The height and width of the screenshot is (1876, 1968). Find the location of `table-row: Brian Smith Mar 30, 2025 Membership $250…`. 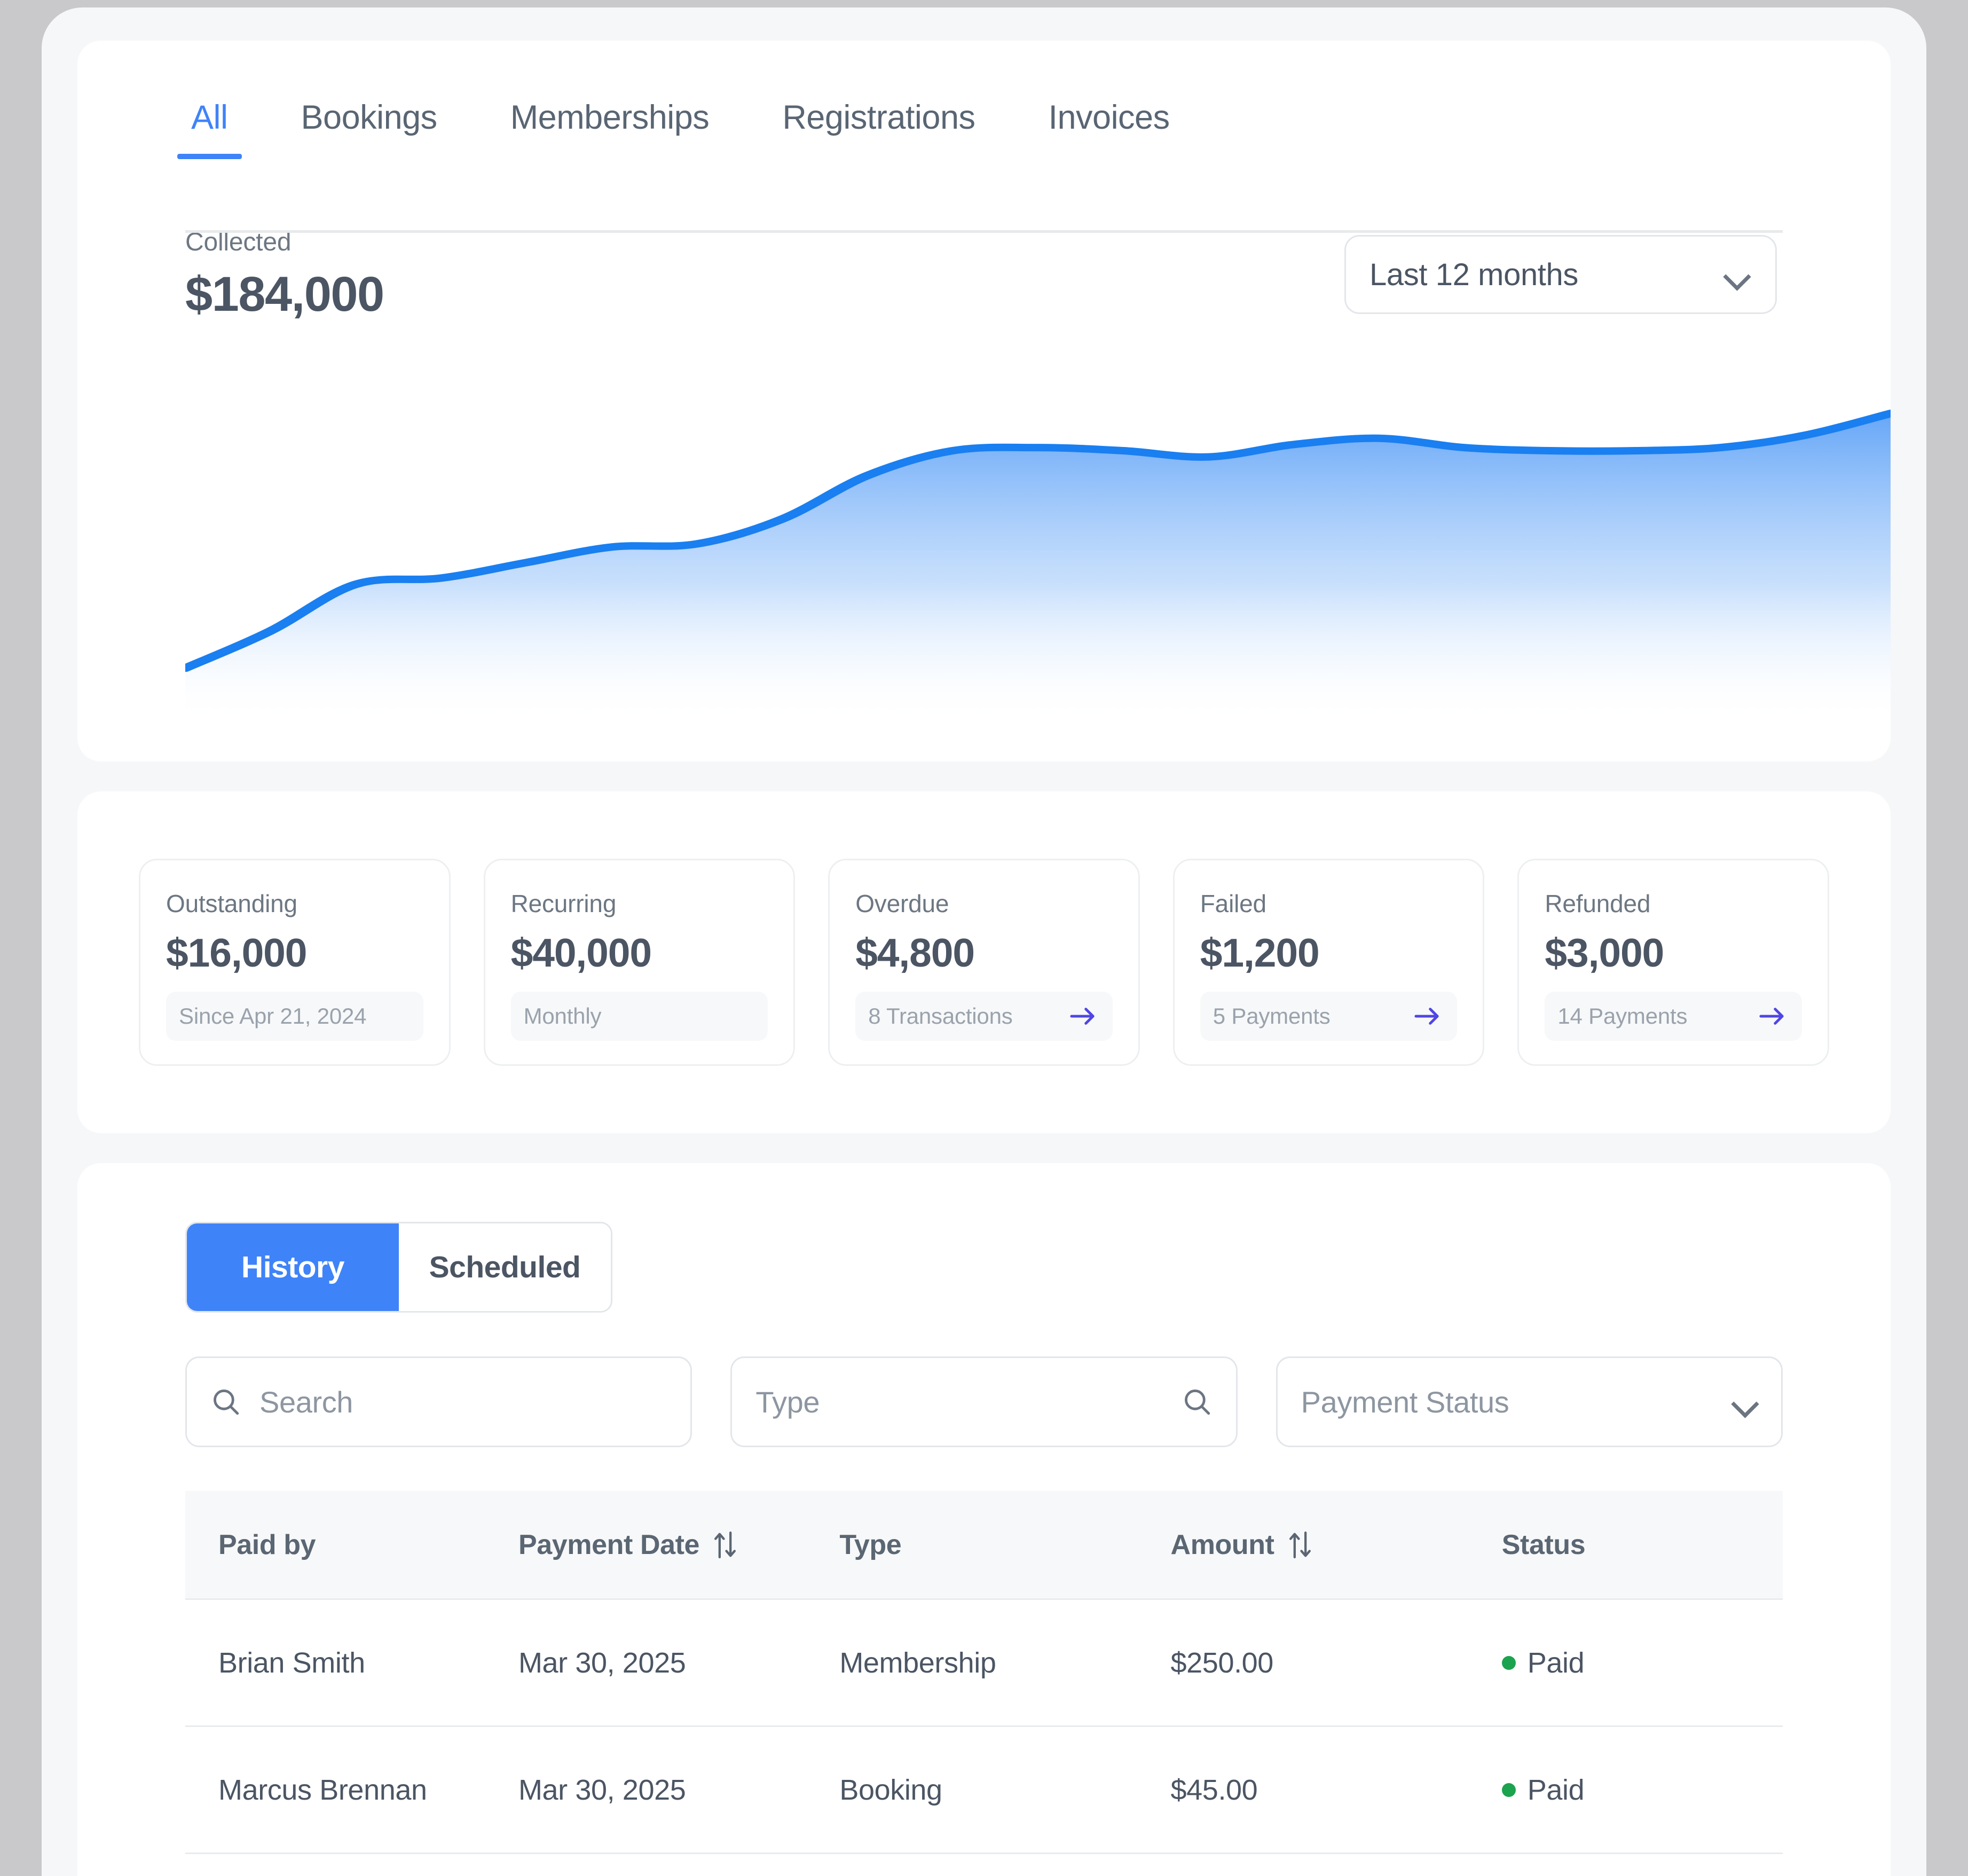

table-row: Brian Smith Mar 30, 2025 Membership $250… is located at coordinates (984, 1664).